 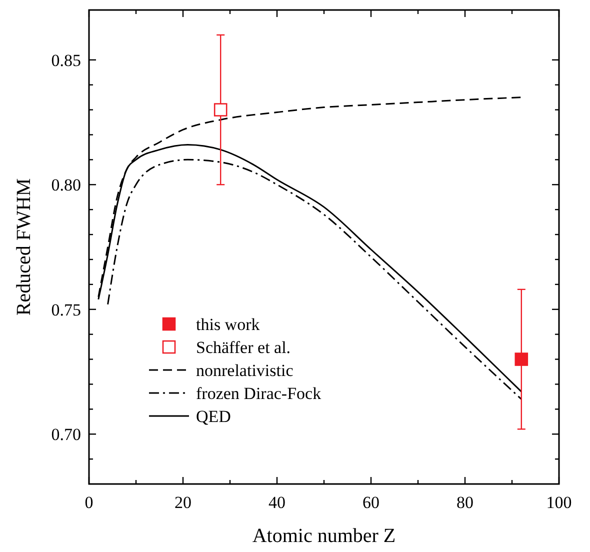 I want to click on x-tick-label: 0, so click(x=89, y=502).